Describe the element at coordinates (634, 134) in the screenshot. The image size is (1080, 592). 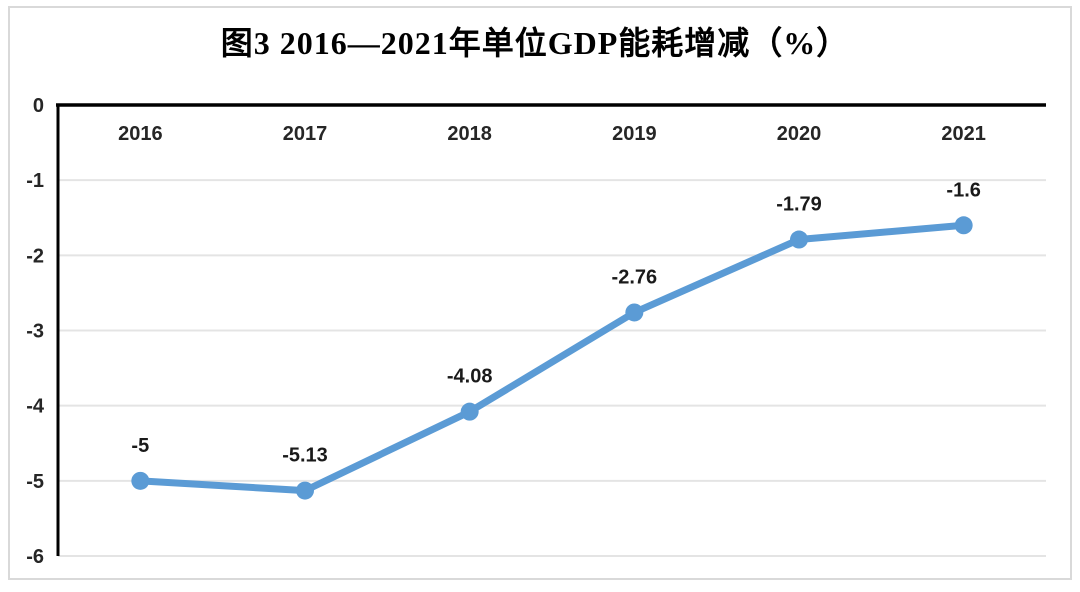
I see `x-axis-year-label: 2019` at that location.